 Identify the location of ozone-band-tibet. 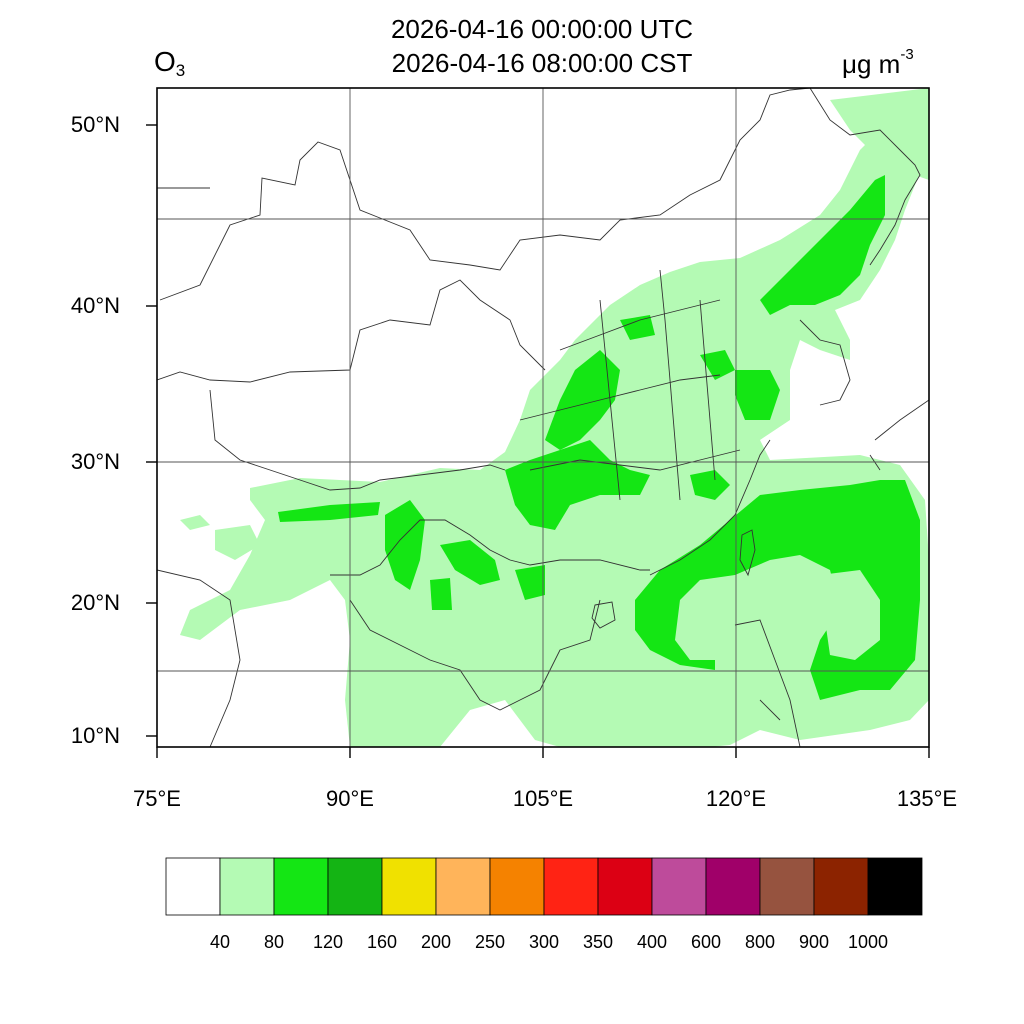
(329, 512).